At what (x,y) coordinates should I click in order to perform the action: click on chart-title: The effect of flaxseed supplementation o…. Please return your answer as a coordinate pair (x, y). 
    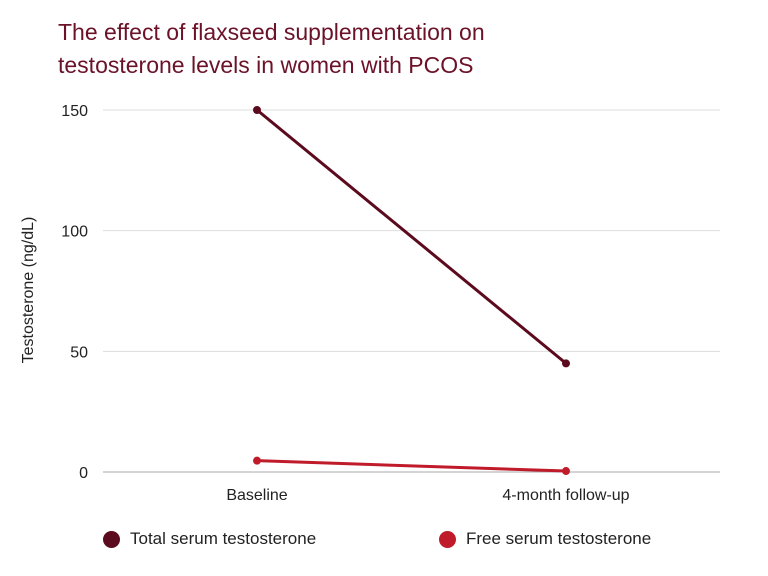
    Looking at the image, I should click on (358, 49).